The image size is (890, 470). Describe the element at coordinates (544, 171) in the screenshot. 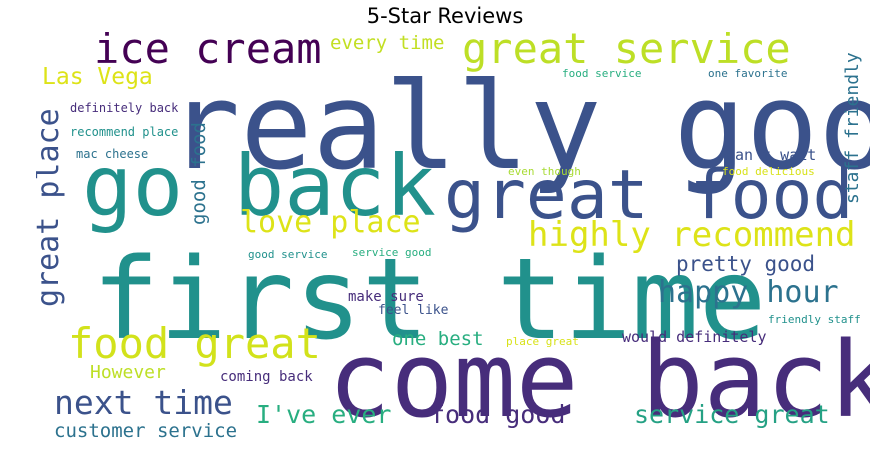

I see `word-cloud-term: even though` at that location.